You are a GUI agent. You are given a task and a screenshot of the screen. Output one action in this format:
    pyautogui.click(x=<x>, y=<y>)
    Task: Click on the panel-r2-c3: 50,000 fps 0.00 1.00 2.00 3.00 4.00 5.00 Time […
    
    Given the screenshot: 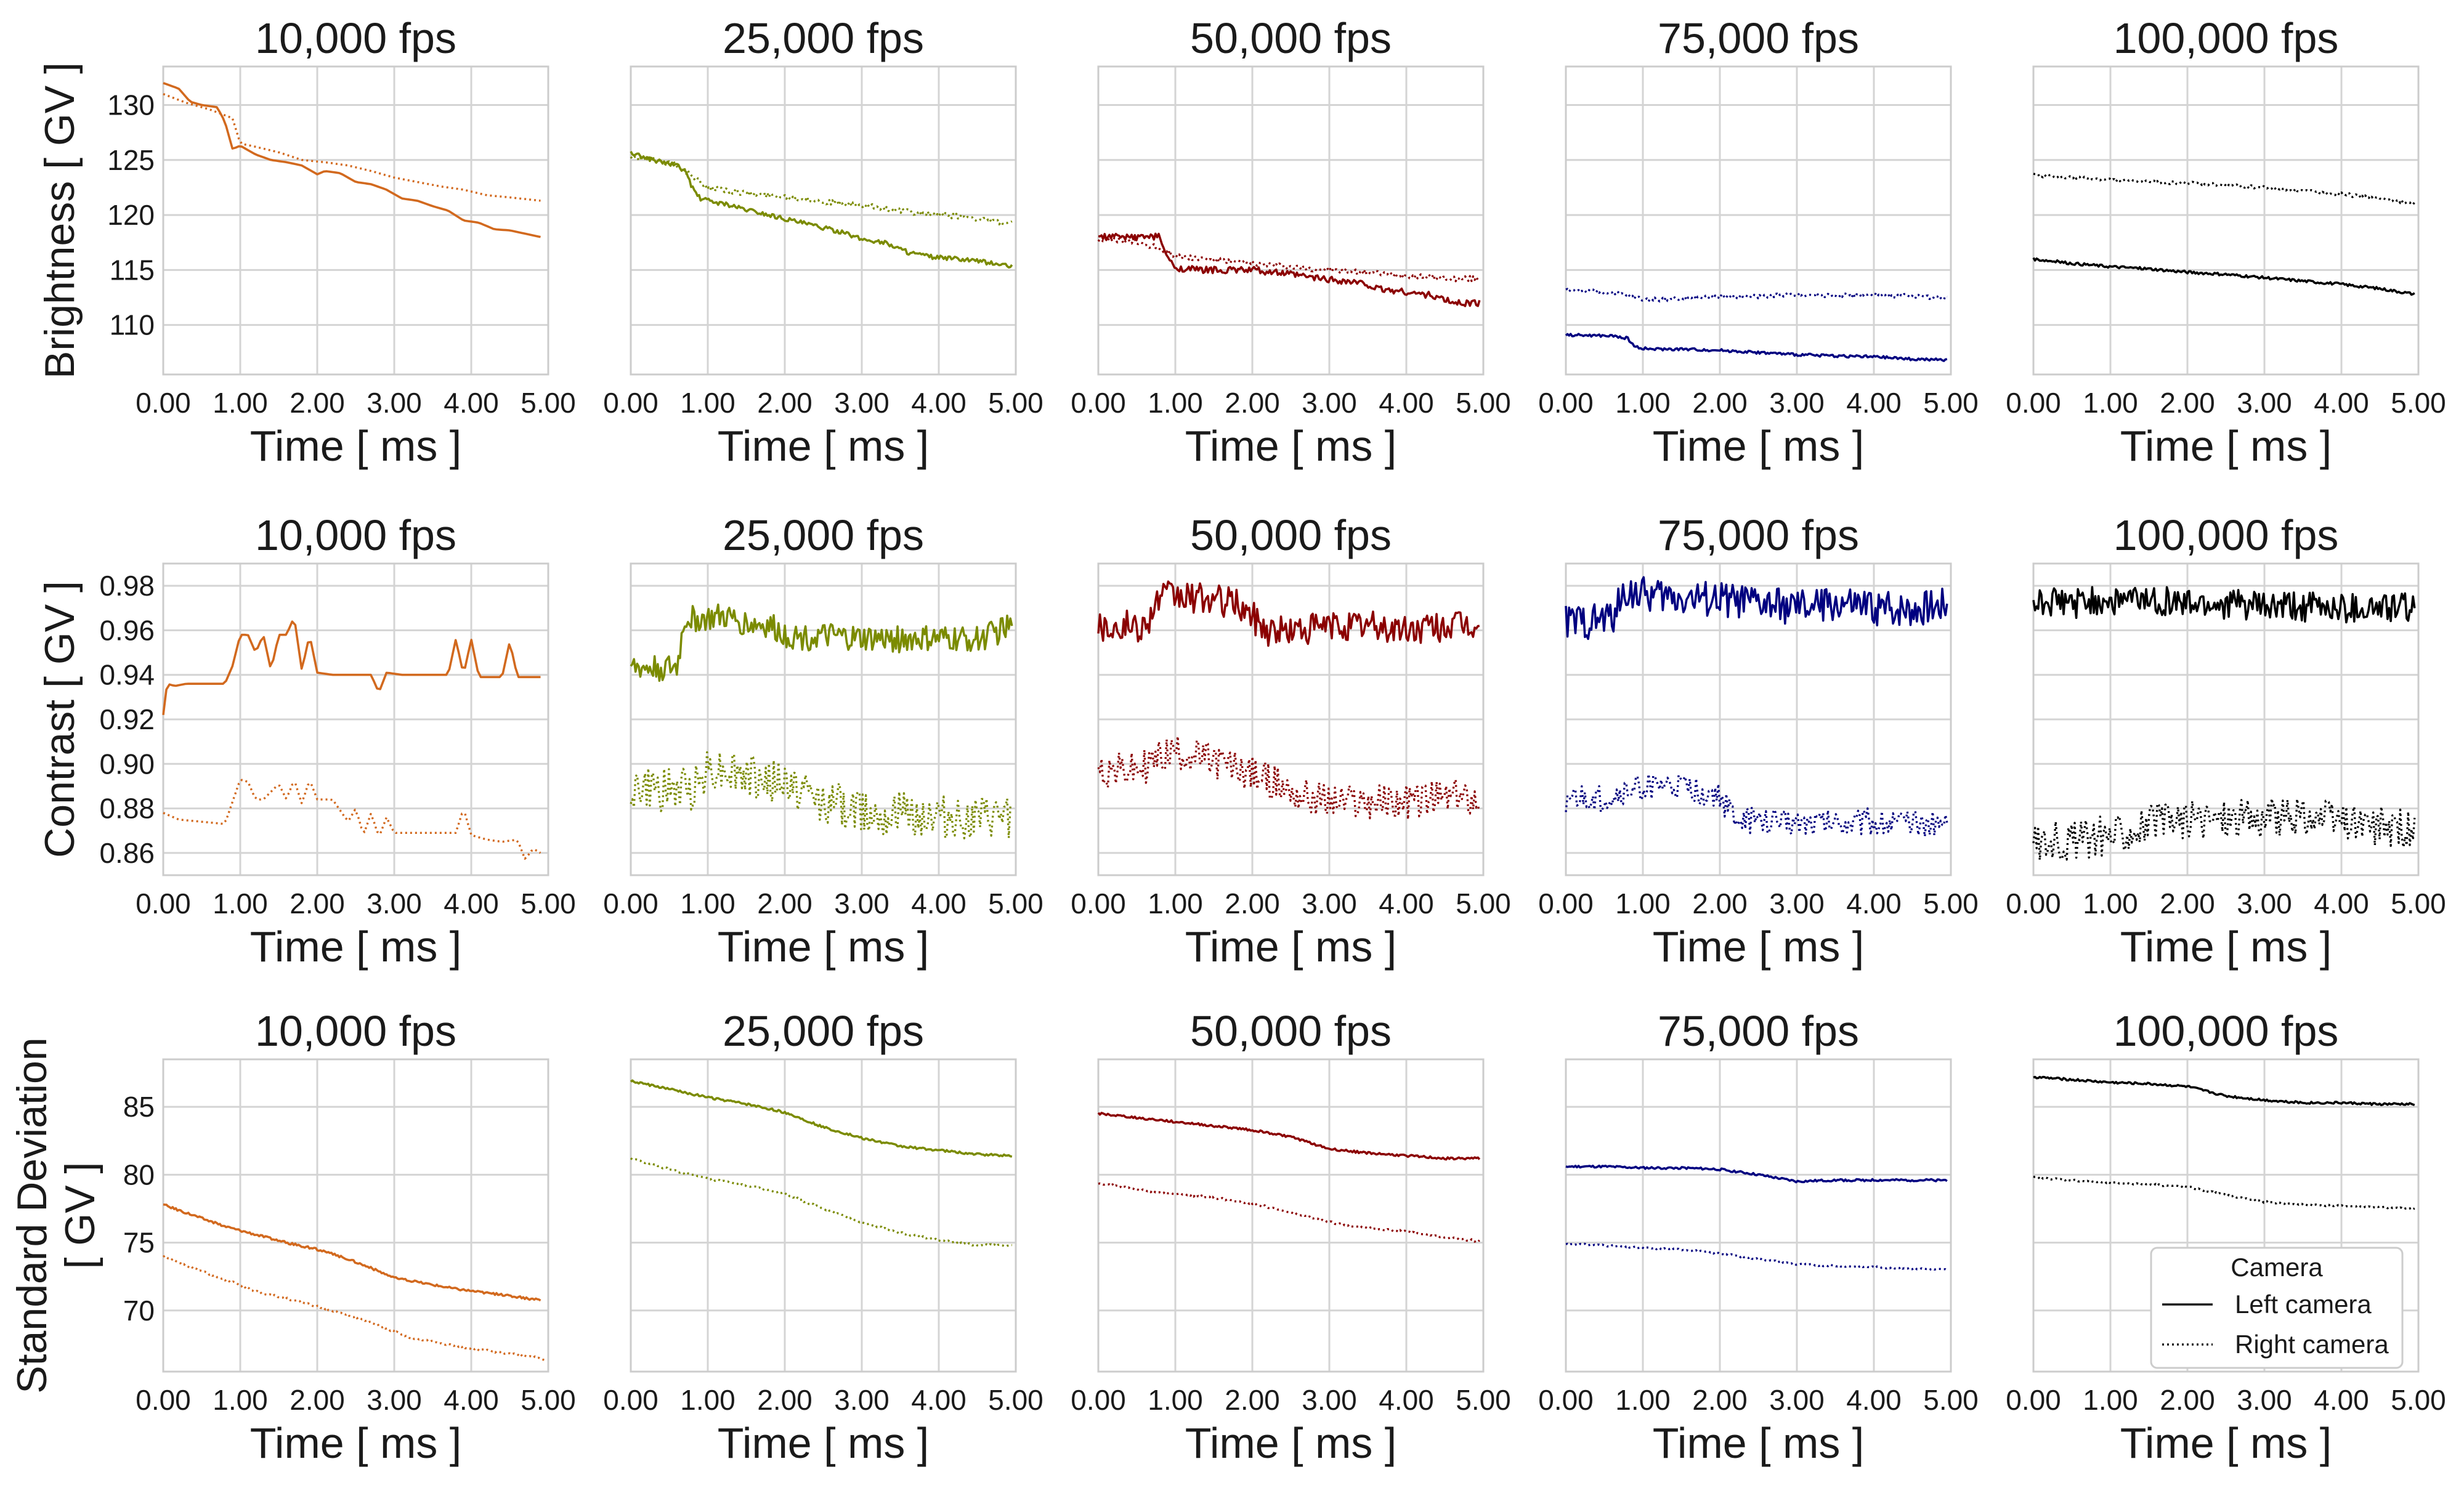 What is the action you would take?
    pyautogui.click(x=1291, y=741)
    